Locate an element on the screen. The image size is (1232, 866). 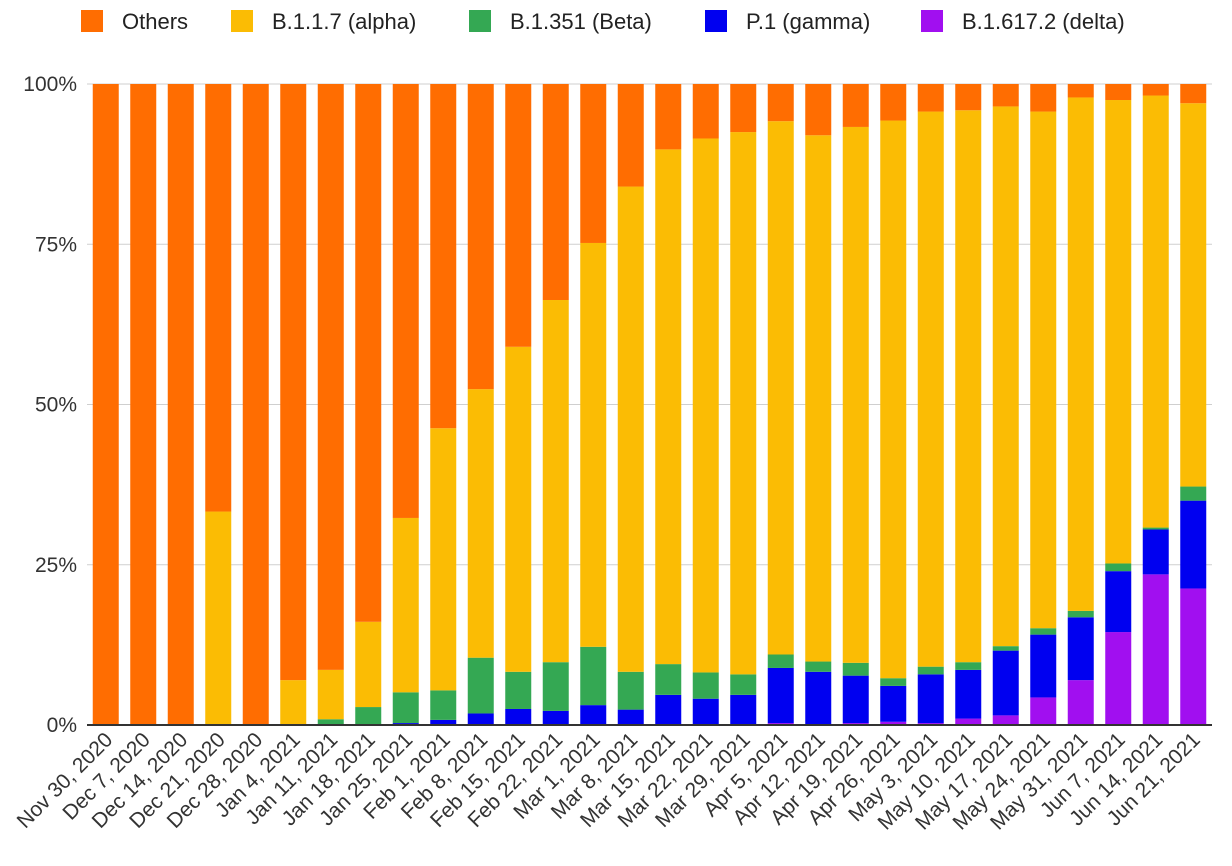
legend-item-p-1-gamma: P.1 (gamma) is located at coordinates (787, 21).